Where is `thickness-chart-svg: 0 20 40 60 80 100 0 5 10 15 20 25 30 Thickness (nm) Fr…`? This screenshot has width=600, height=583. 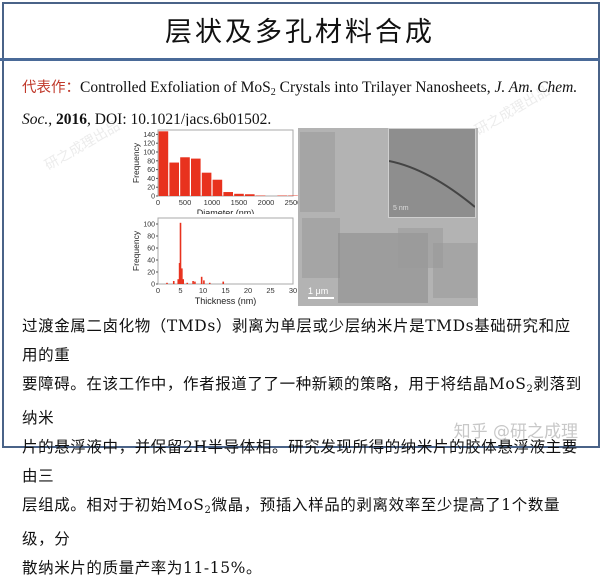 thickness-chart-svg: 0 20 40 60 80 100 0 5 10 15 20 25 30 Thickness (nm) Fr… is located at coordinates (214, 260).